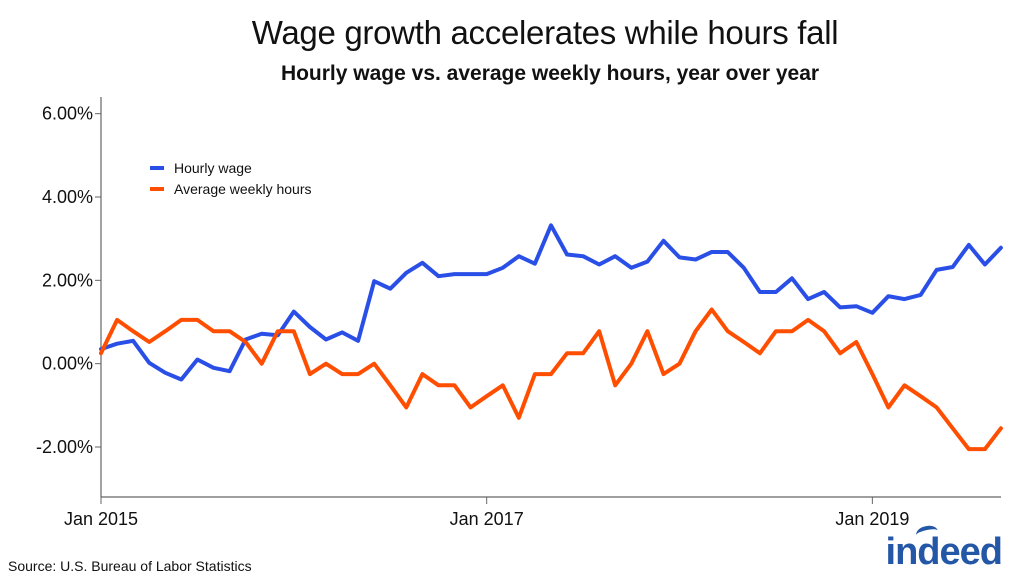 This screenshot has width=1024, height=582. What do you see at coordinates (545, 32) in the screenshot?
I see `chart-title: Wage growth accelerates while hours fall` at bounding box center [545, 32].